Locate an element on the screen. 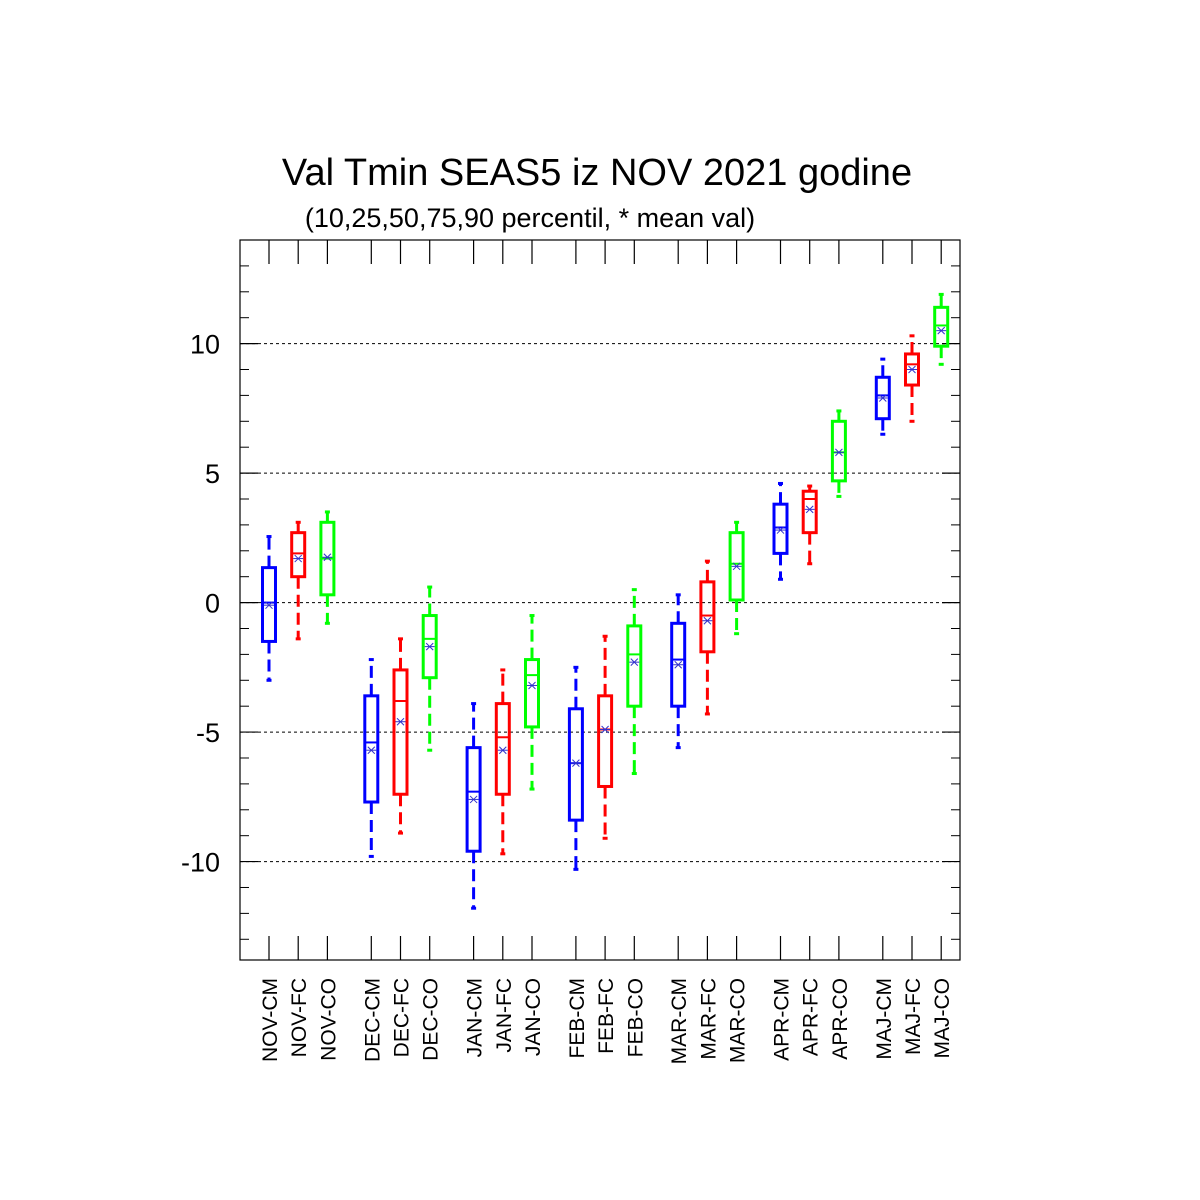 This screenshot has width=1200, height=1200. box-jan-cm is located at coordinates (473, 806).